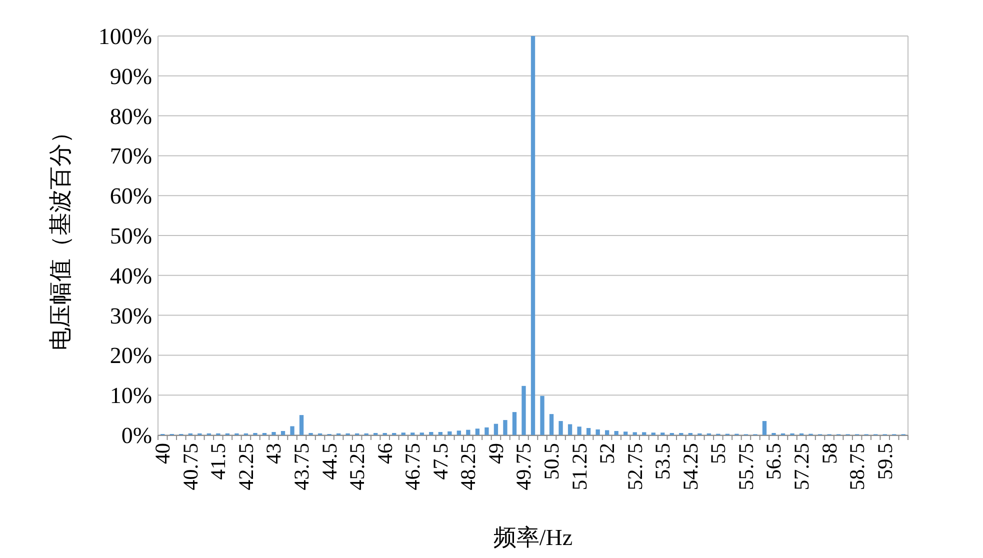  I want to click on y-tick-label: 10%, so click(131, 395).